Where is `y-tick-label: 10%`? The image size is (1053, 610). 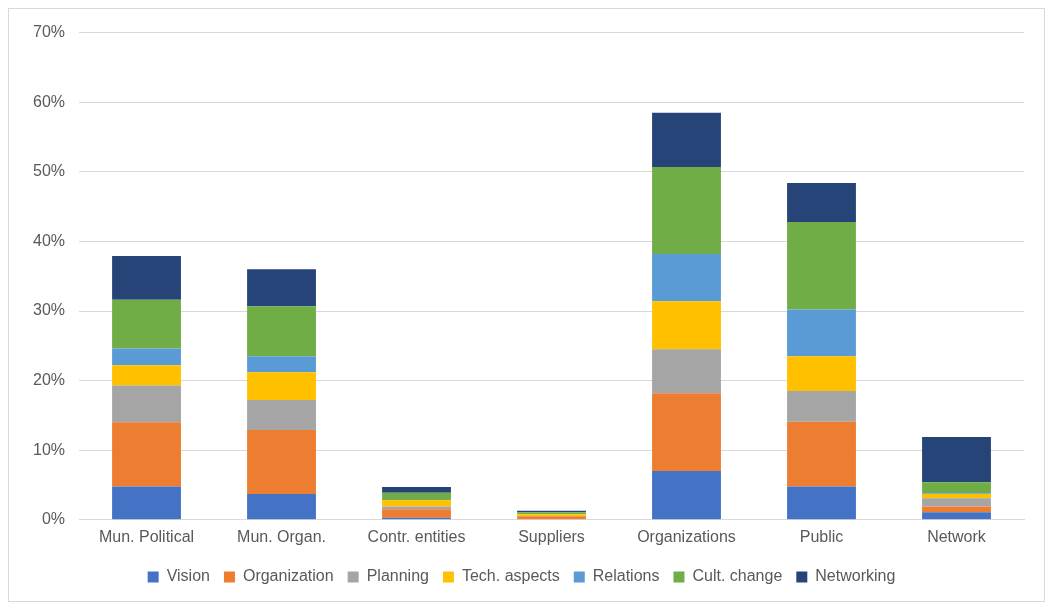 y-tick-label: 10% is located at coordinates (49, 449).